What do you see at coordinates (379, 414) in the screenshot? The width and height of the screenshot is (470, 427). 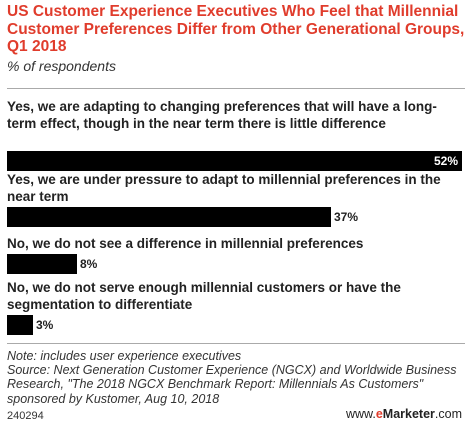 I see `brand-e: e` at bounding box center [379, 414].